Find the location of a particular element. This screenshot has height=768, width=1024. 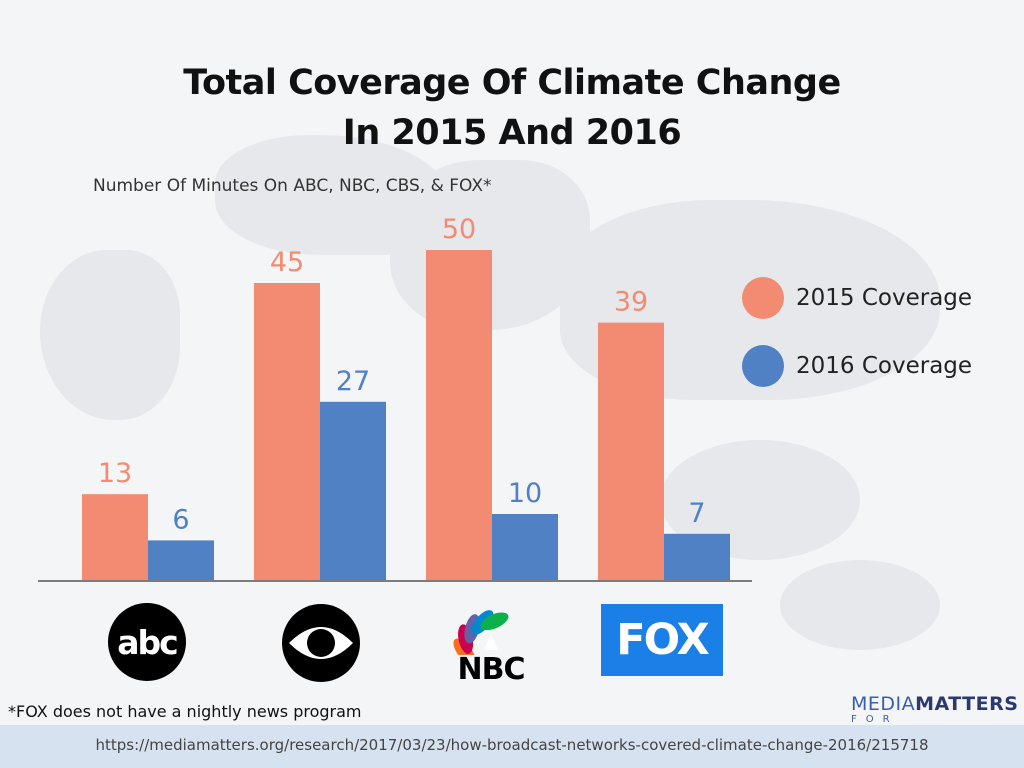

chart-title-line-1: Total Coverage Of Climate Change is located at coordinates (512, 83).